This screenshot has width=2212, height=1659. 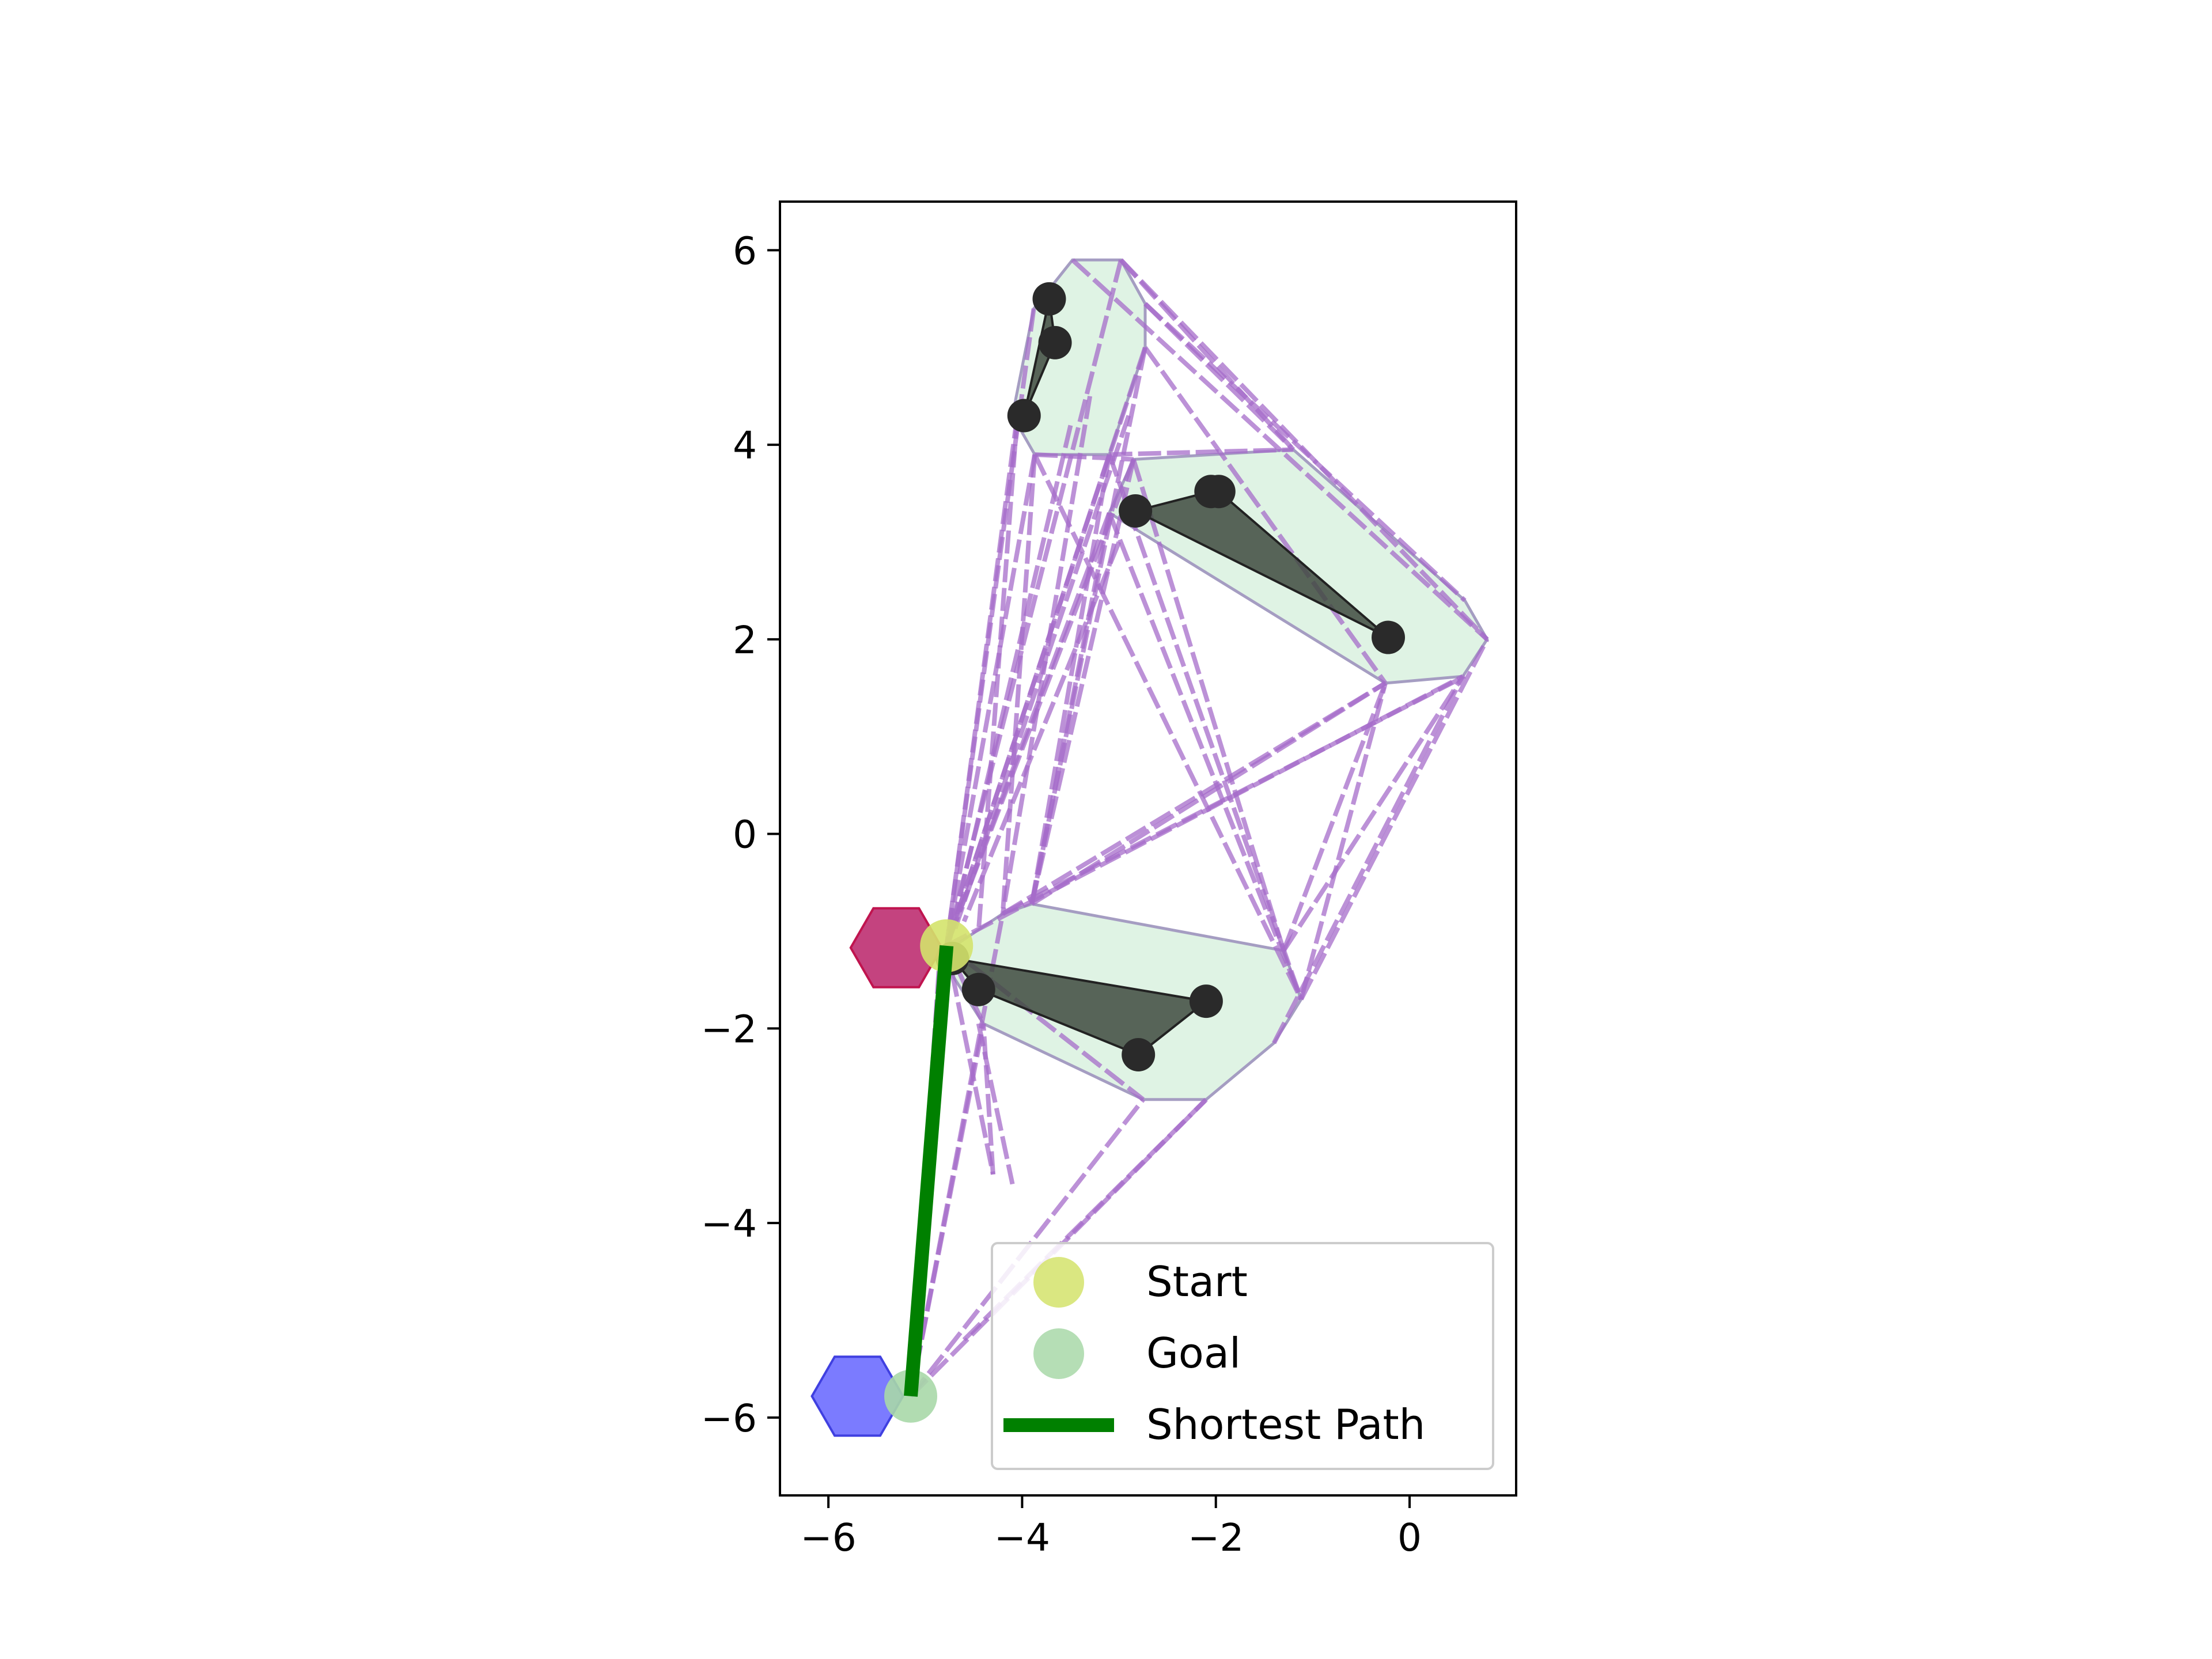 What do you see at coordinates (745, 835) in the screenshot?
I see `y-tick-label: 0` at bounding box center [745, 835].